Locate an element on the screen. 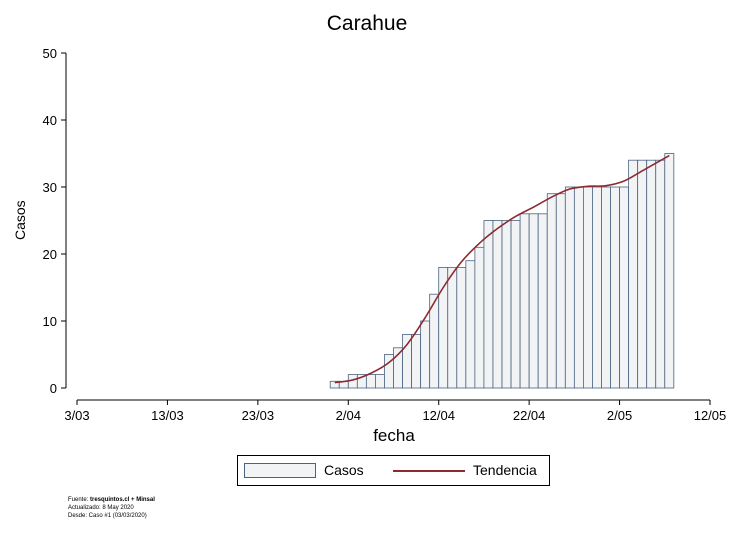  x-tick-label: 2/05 is located at coordinates (619, 415).